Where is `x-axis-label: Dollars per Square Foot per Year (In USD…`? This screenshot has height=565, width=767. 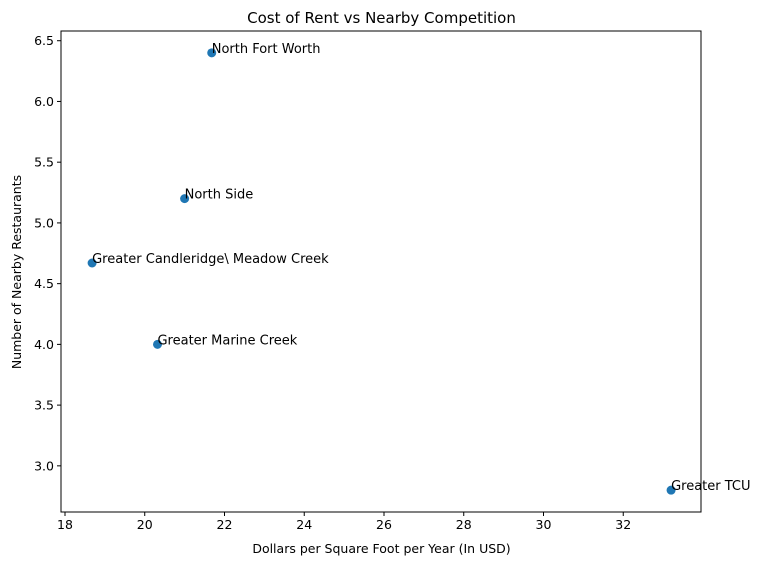 x-axis-label: Dollars per Square Foot per Year (In USD… is located at coordinates (381, 548).